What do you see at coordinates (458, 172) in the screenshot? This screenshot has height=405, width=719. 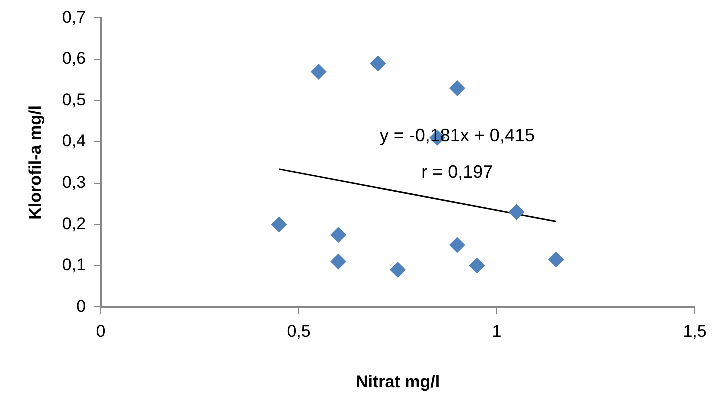 I see `annotation: r = 0,197` at bounding box center [458, 172].